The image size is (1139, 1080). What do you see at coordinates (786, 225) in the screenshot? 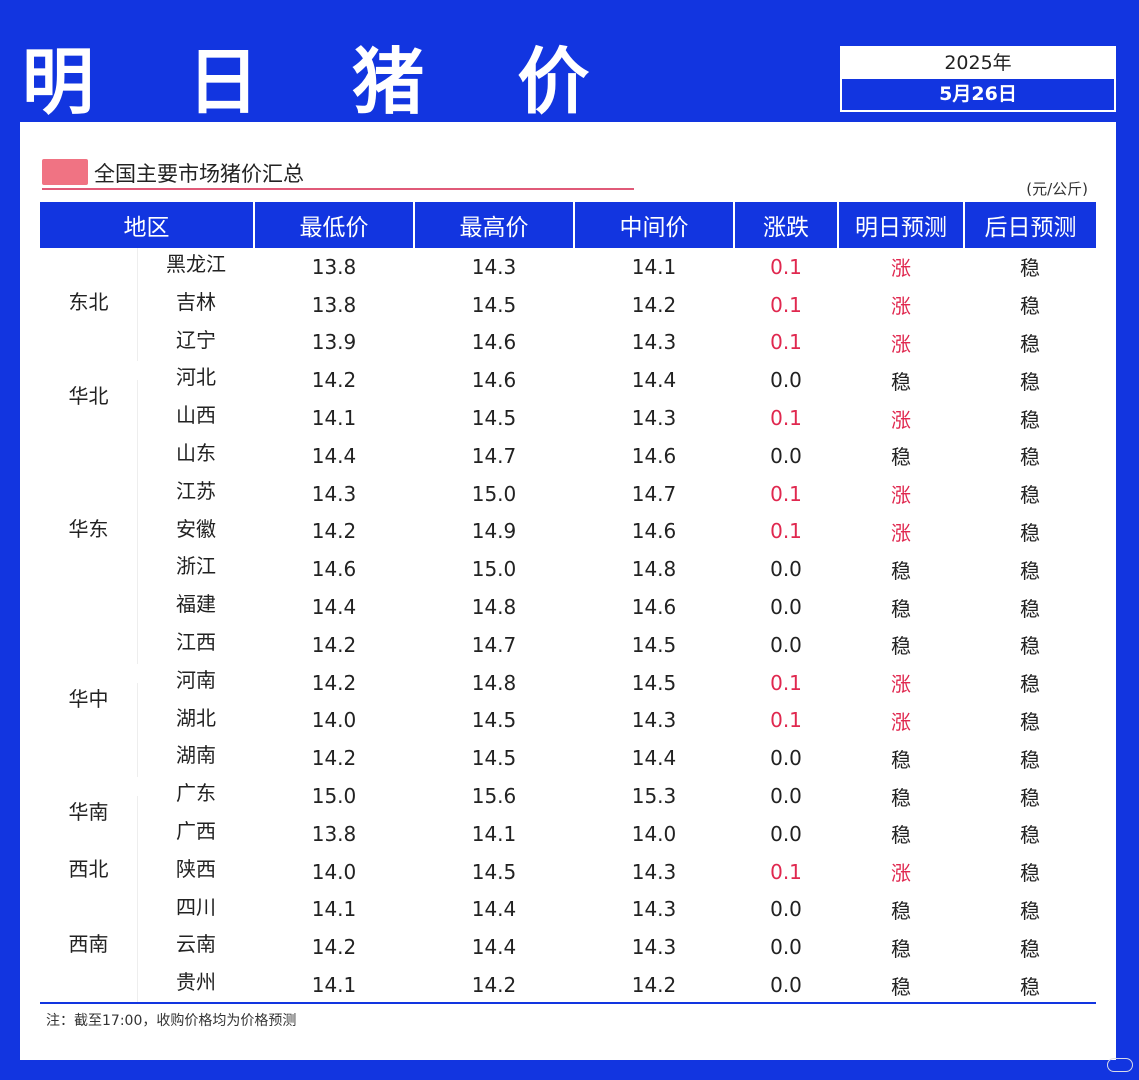
I see `header-change: 涨跌` at bounding box center [786, 225].